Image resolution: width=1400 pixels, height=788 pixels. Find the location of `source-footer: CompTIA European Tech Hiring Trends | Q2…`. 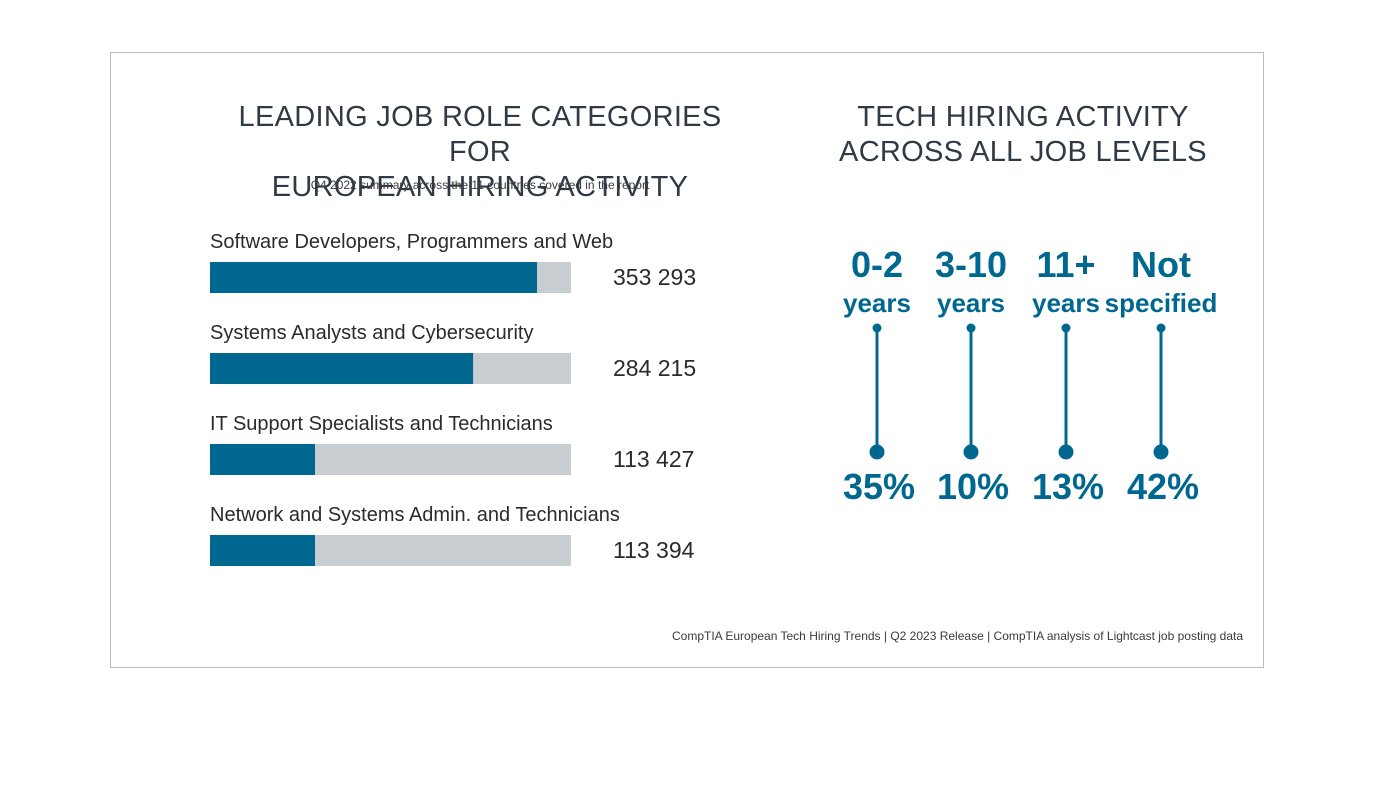

source-footer: CompTIA European Tech Hiring Trends | Q2… is located at coordinates (957, 636).